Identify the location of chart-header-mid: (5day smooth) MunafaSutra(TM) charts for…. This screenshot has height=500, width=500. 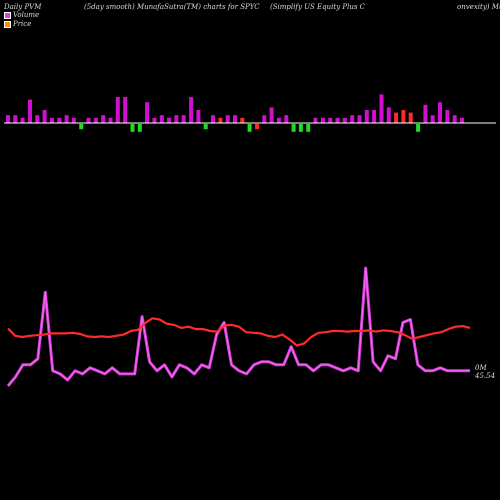
(172, 7).